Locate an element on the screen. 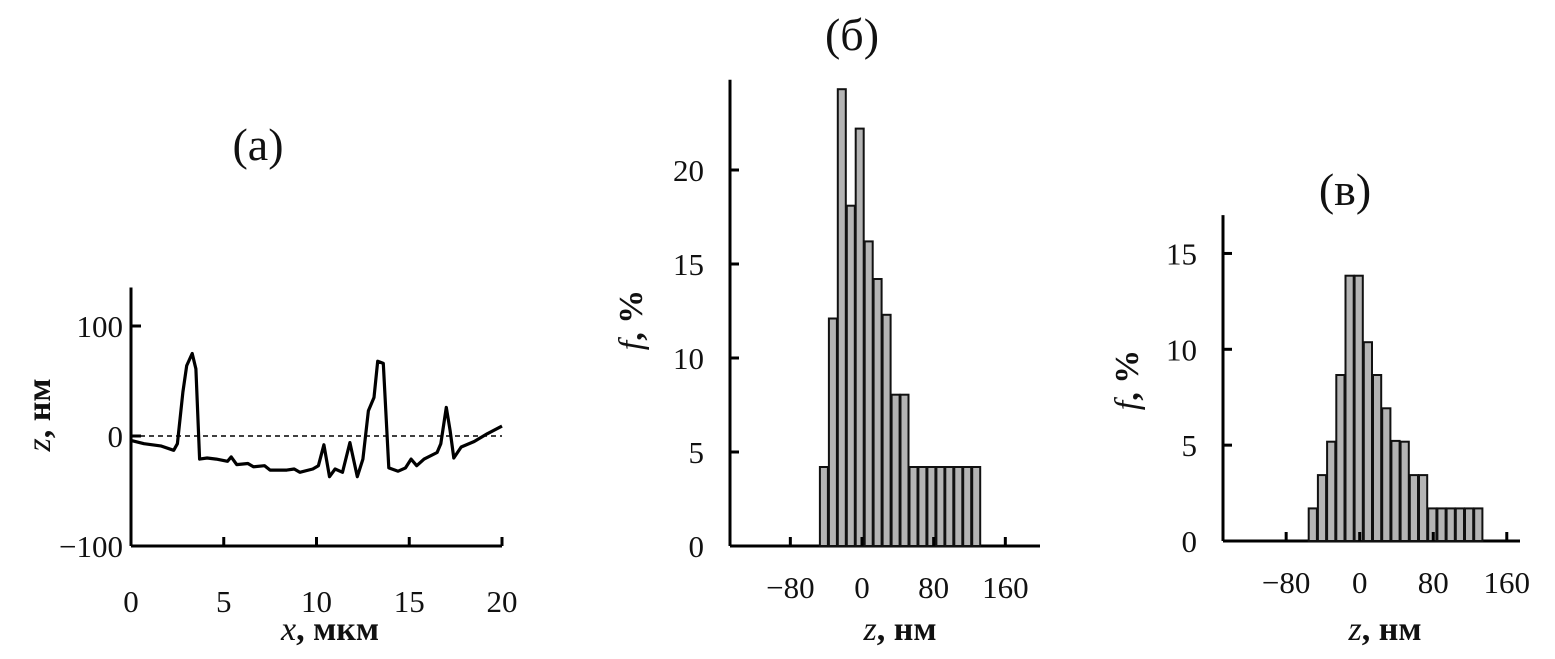  y-axis-label: z, нм is located at coordinates (39, 416).